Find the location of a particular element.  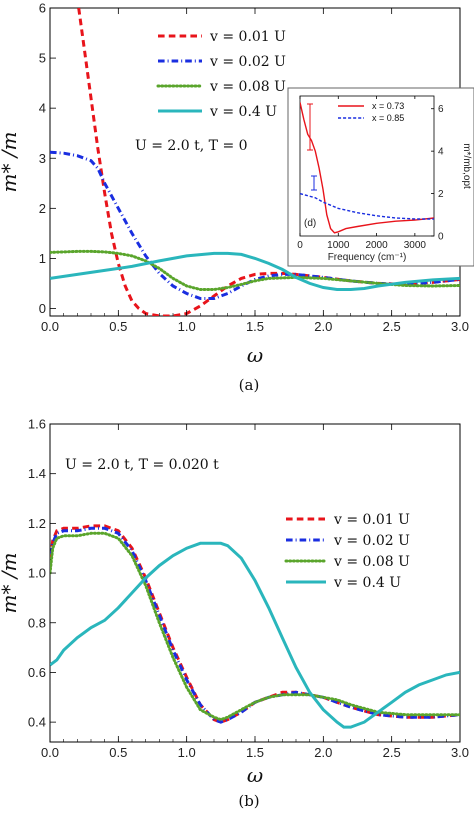

plot-b-ytick-label: 0.6 is located at coordinates (37, 672).